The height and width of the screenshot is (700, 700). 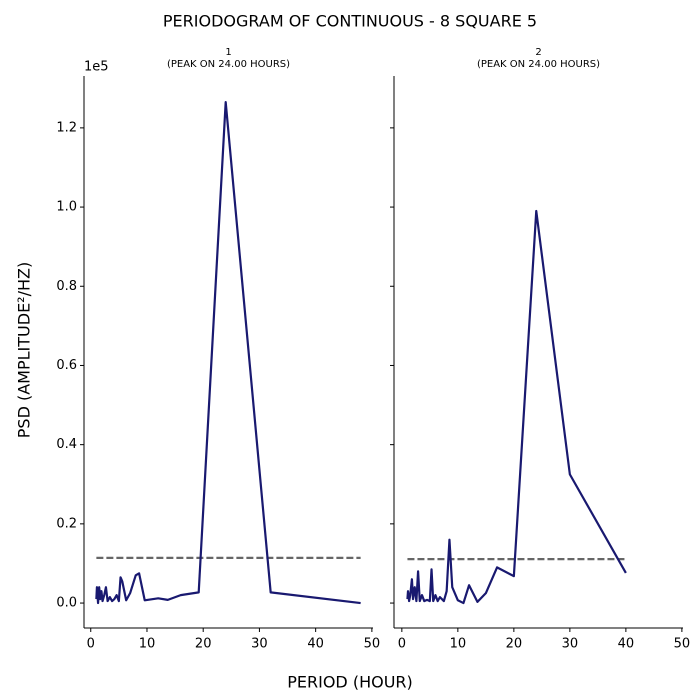 I want to click on y-tick-label: 0.2, so click(x=66, y=523).